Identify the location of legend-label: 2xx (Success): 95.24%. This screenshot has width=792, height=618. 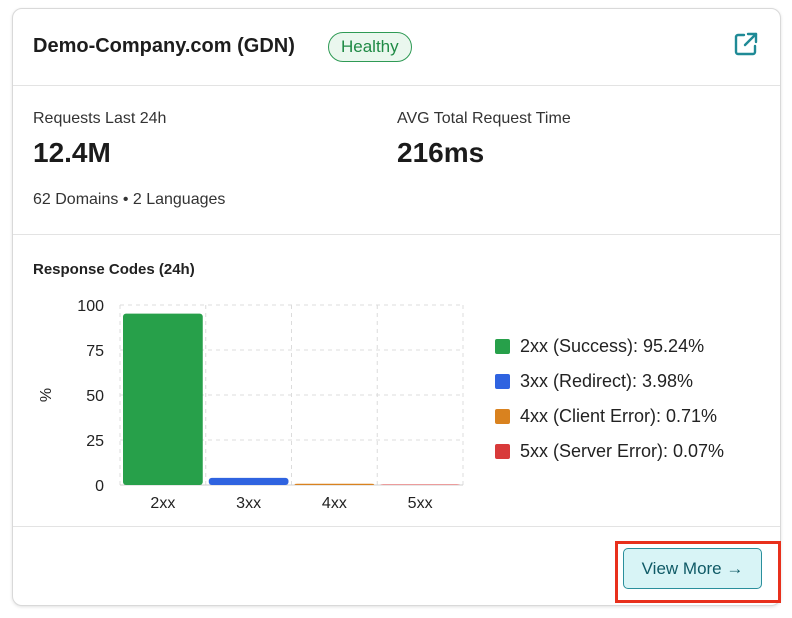
(612, 346).